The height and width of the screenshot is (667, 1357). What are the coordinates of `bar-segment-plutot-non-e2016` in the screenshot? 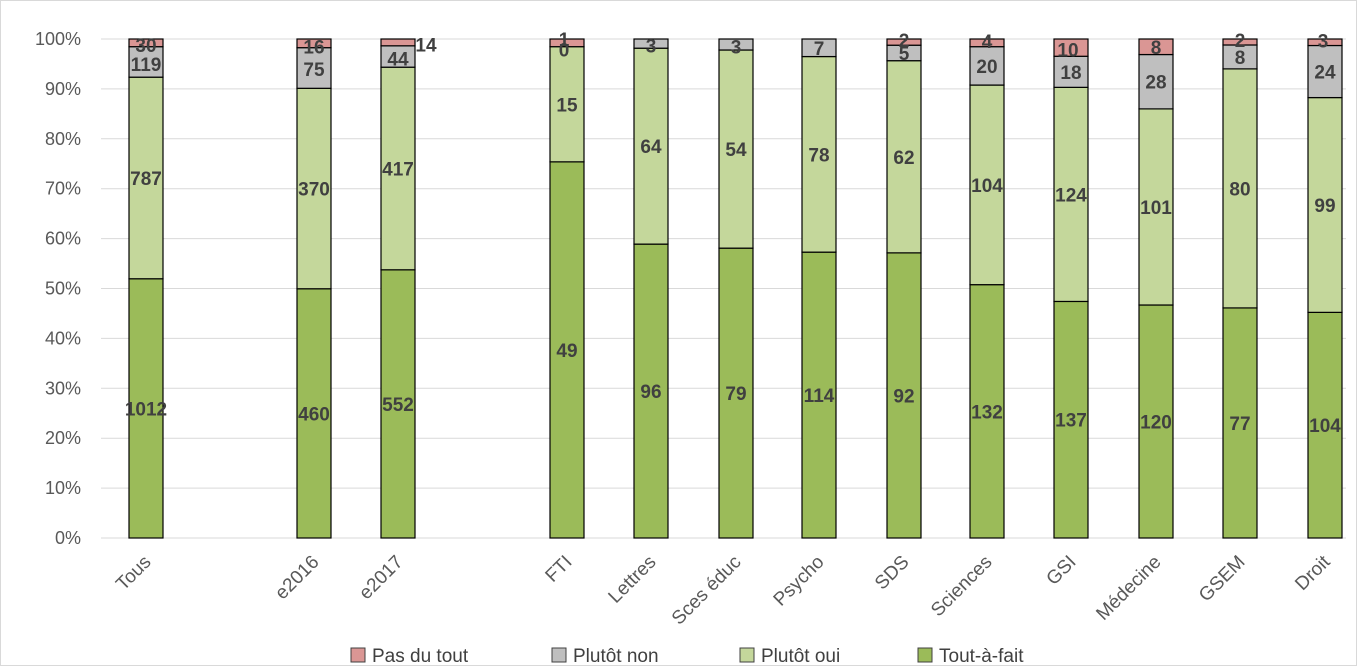 It's located at (314, 68).